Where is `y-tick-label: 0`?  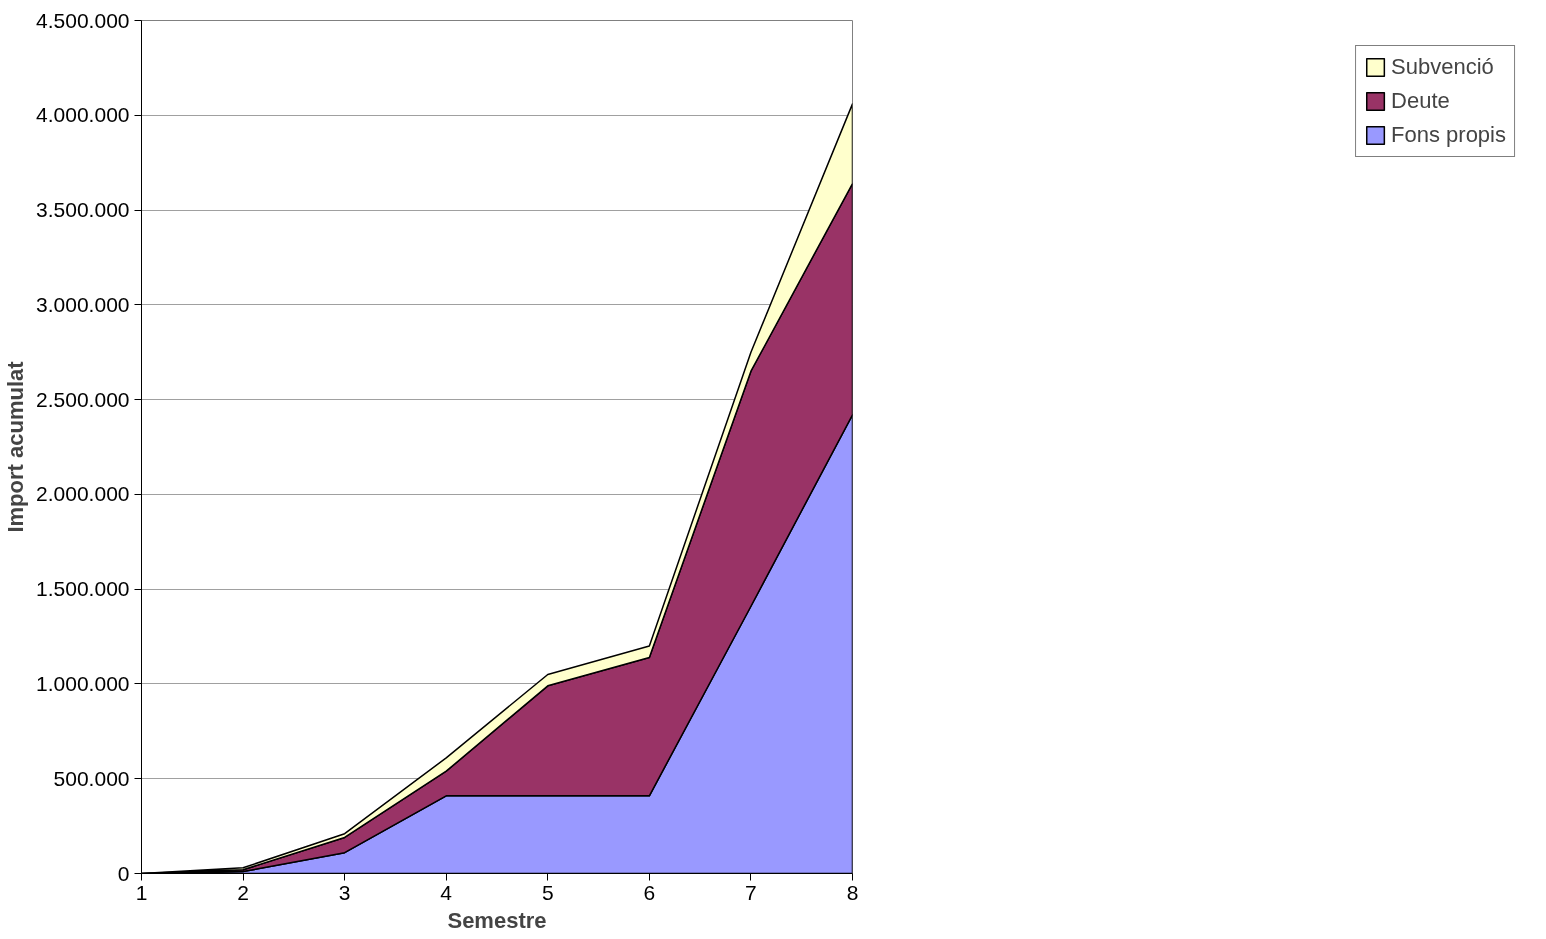
y-tick-label: 0 is located at coordinates (123, 873).